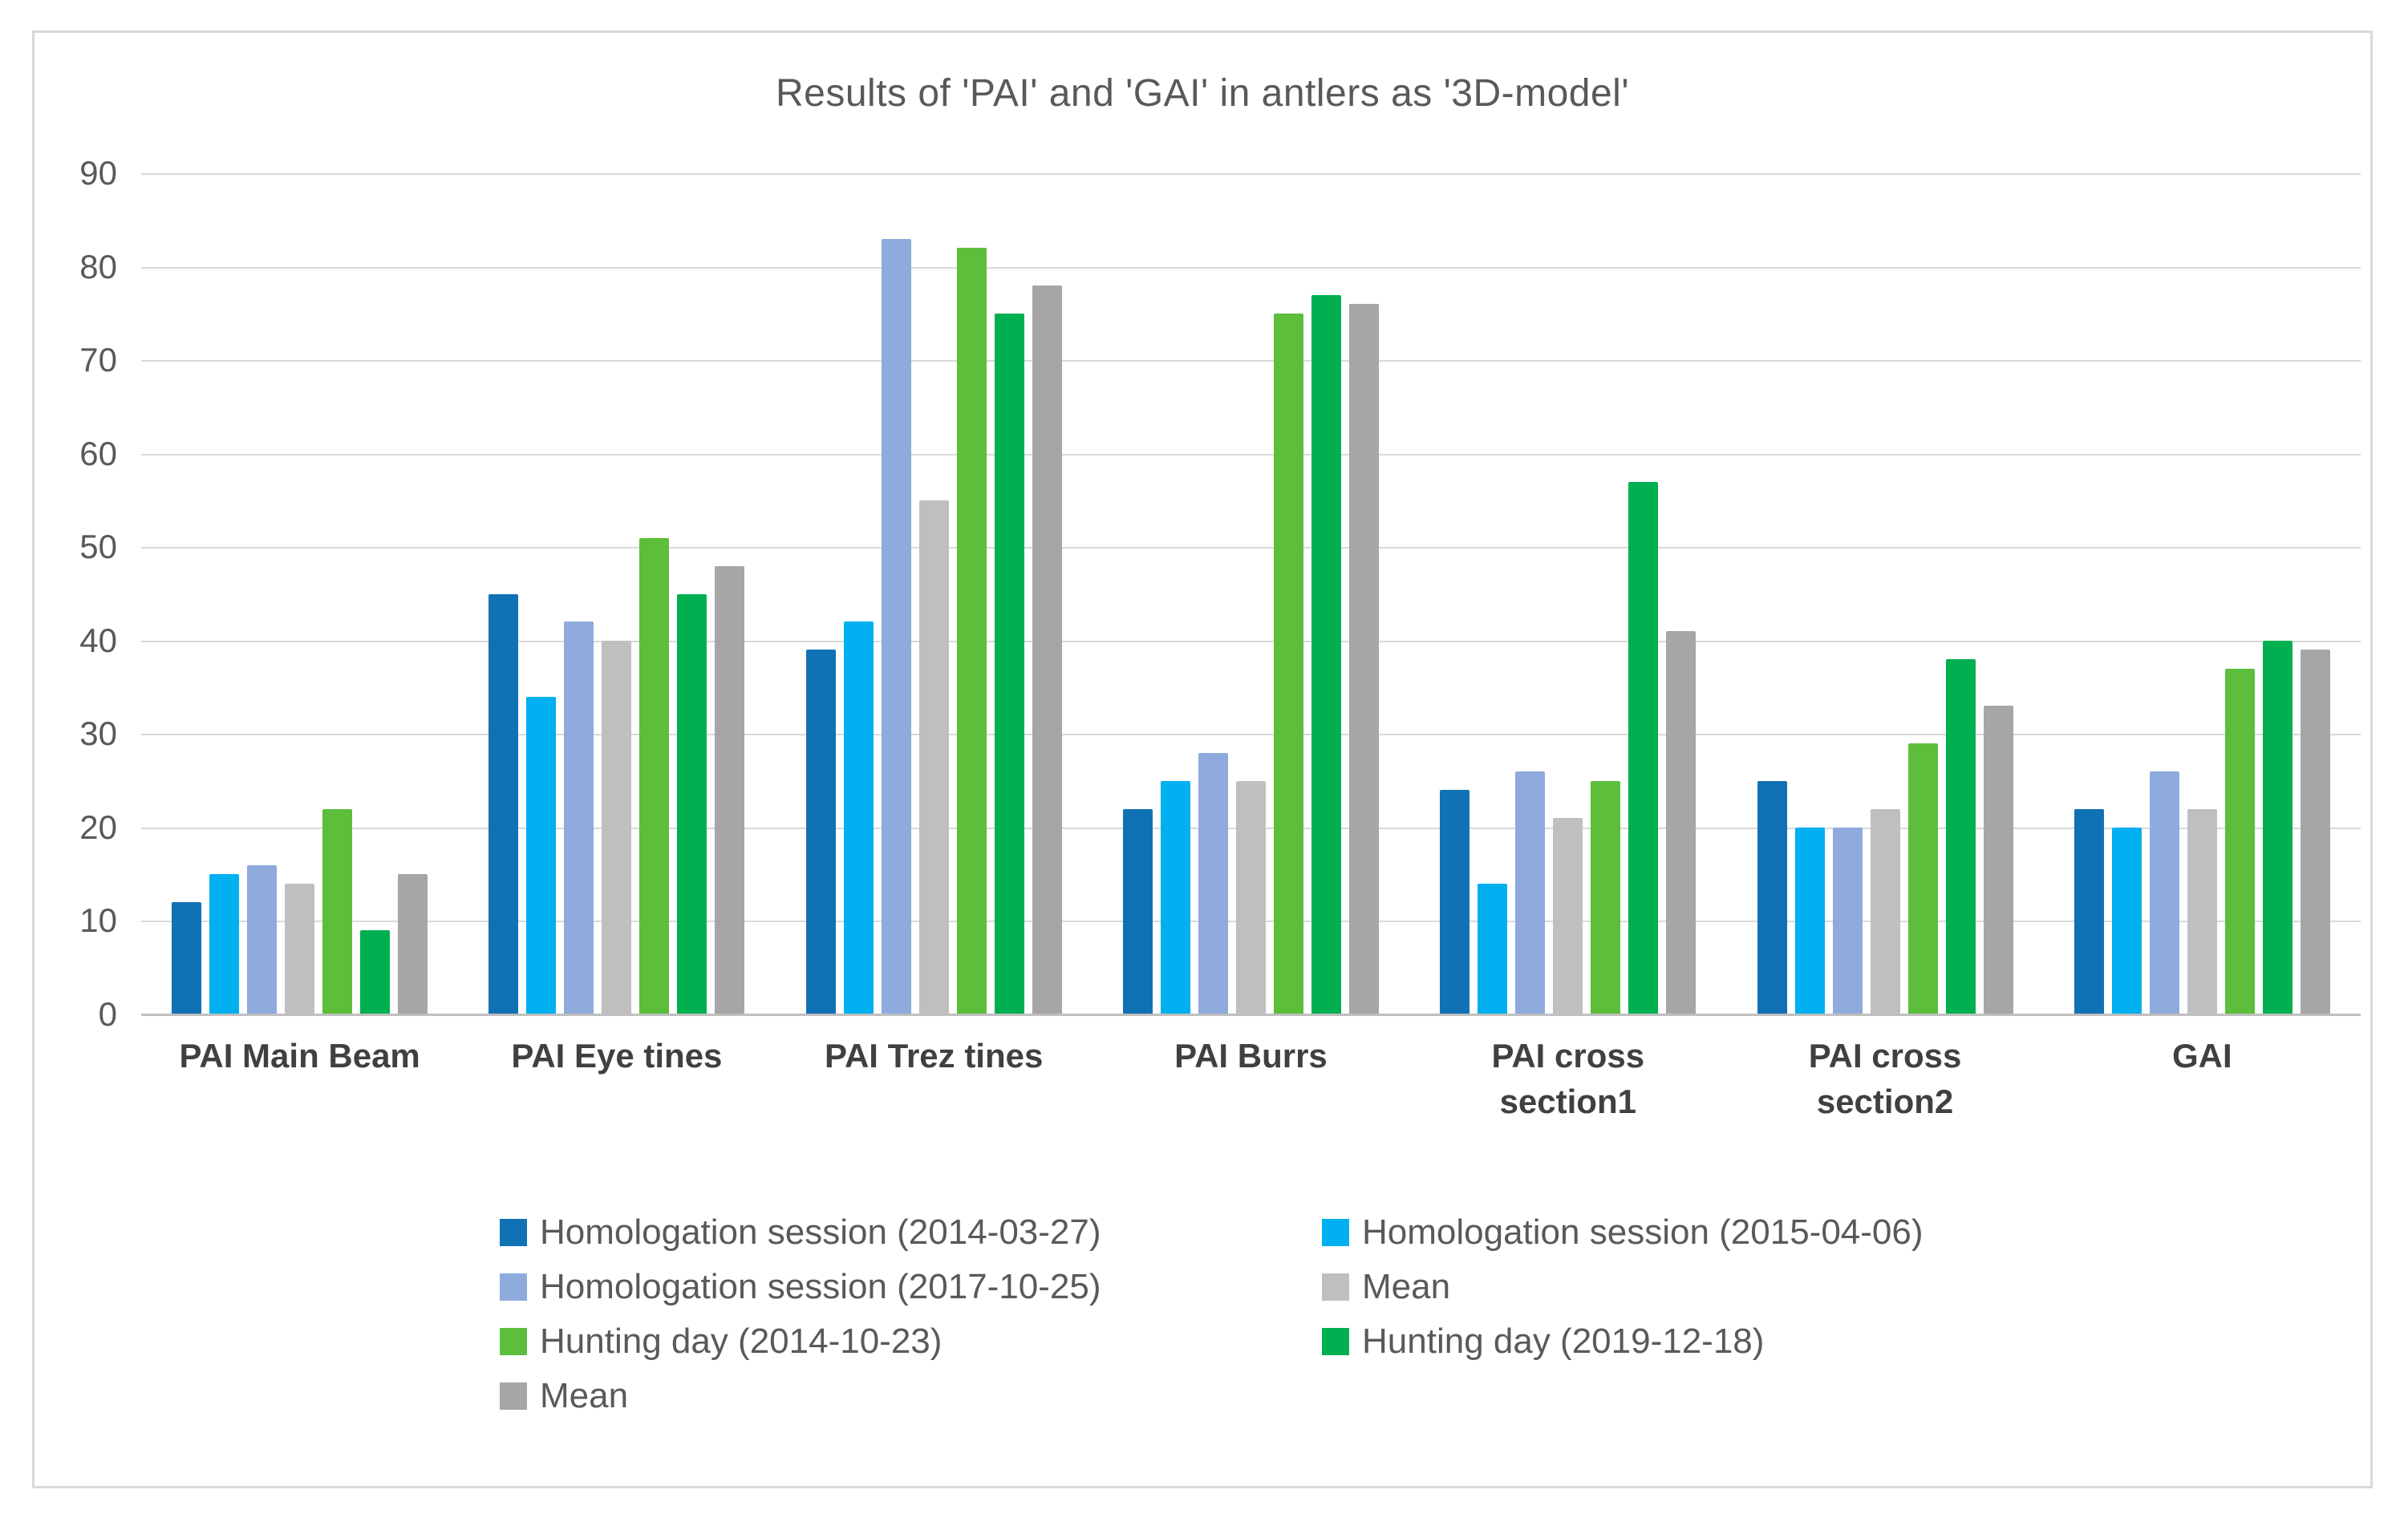 The image size is (2408, 1522). Describe the element at coordinates (1809, 920) in the screenshot. I see `bar-series2-cat6` at that location.